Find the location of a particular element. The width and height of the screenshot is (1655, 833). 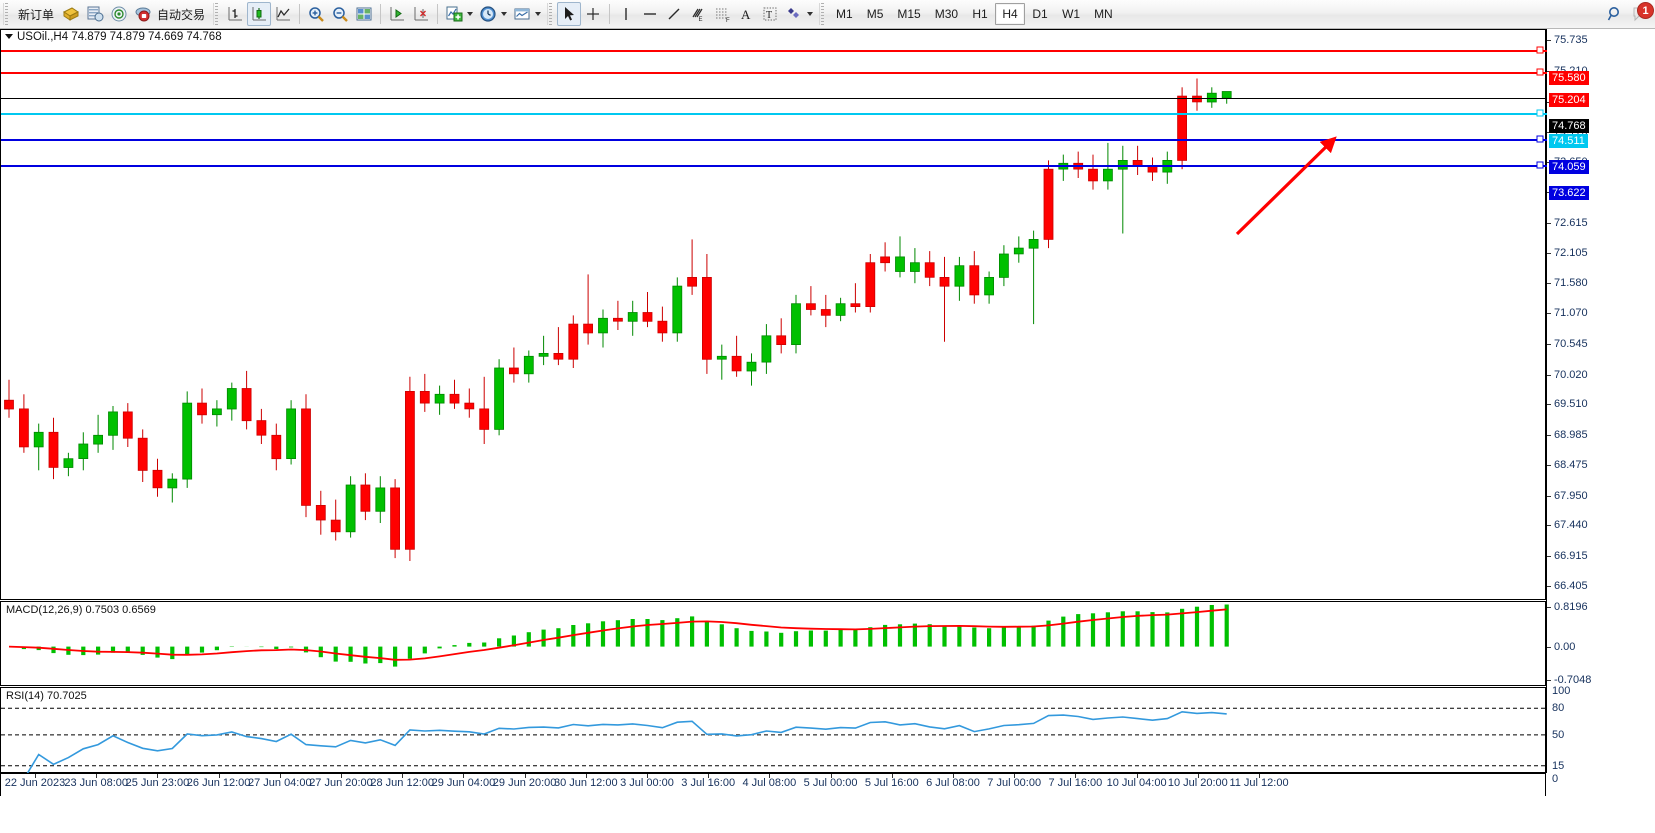

elliott-wave-icon: E is located at coordinates (698, 14).